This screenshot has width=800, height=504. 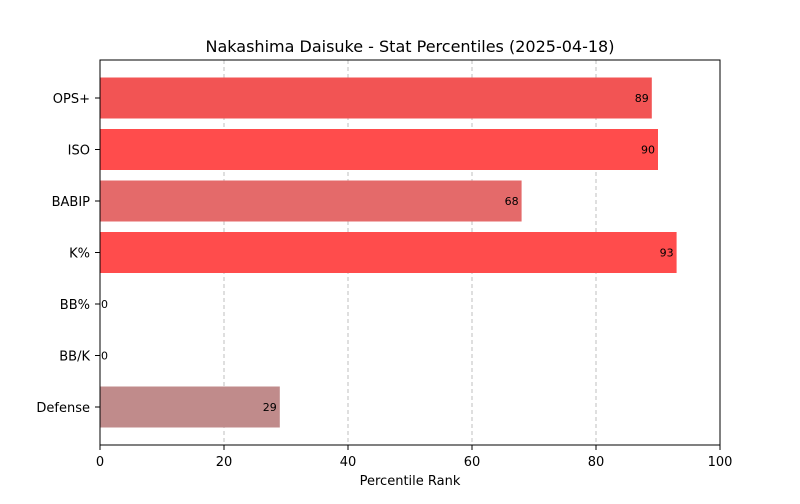 What do you see at coordinates (71, 99) in the screenshot?
I see `y-tick-label: OPS+` at bounding box center [71, 99].